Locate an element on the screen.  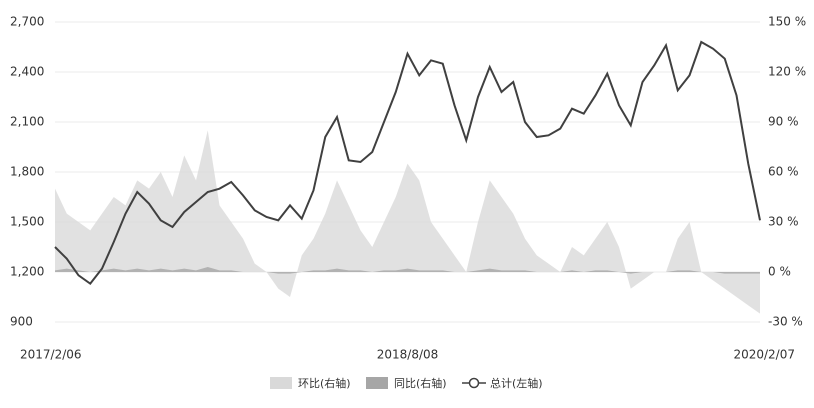
y-tick-label: 2,700 is located at coordinates (27, 22).